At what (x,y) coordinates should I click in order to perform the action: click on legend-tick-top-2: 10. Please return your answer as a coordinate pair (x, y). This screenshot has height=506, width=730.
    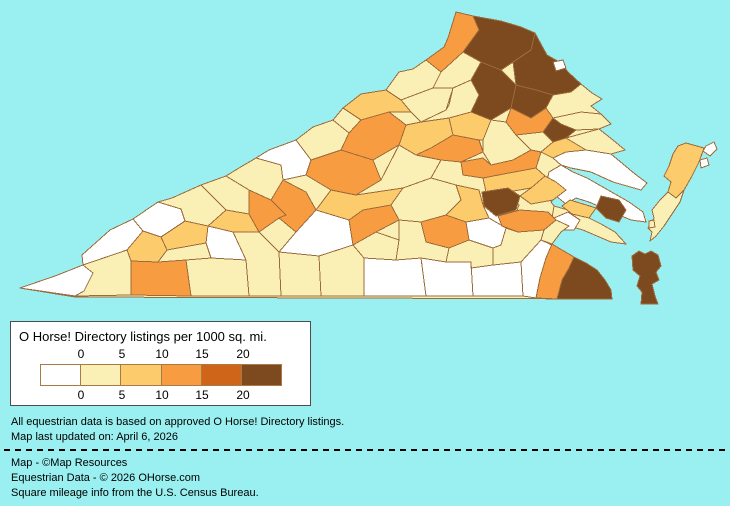
    Looking at the image, I should click on (162, 354).